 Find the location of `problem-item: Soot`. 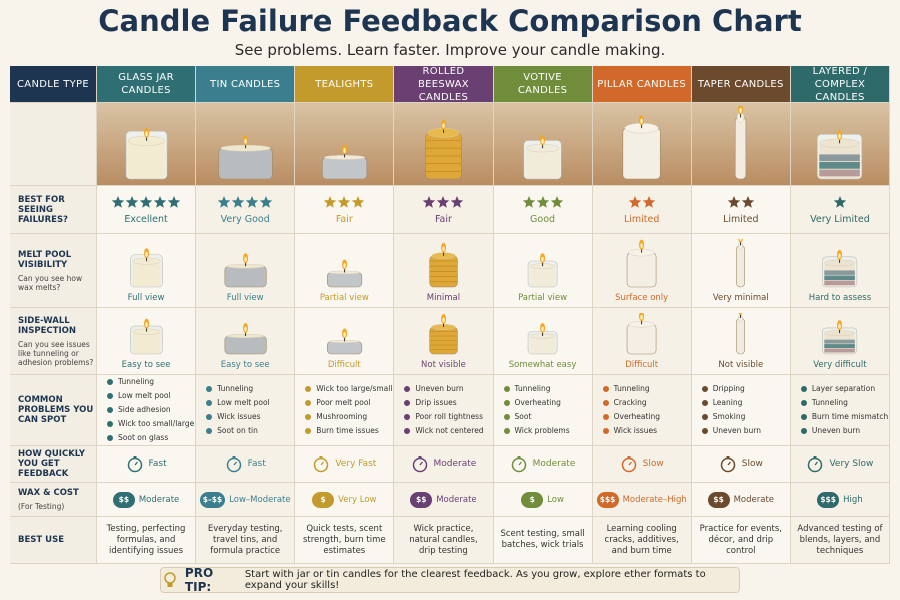

problem-item: Soot is located at coordinates (517, 417).